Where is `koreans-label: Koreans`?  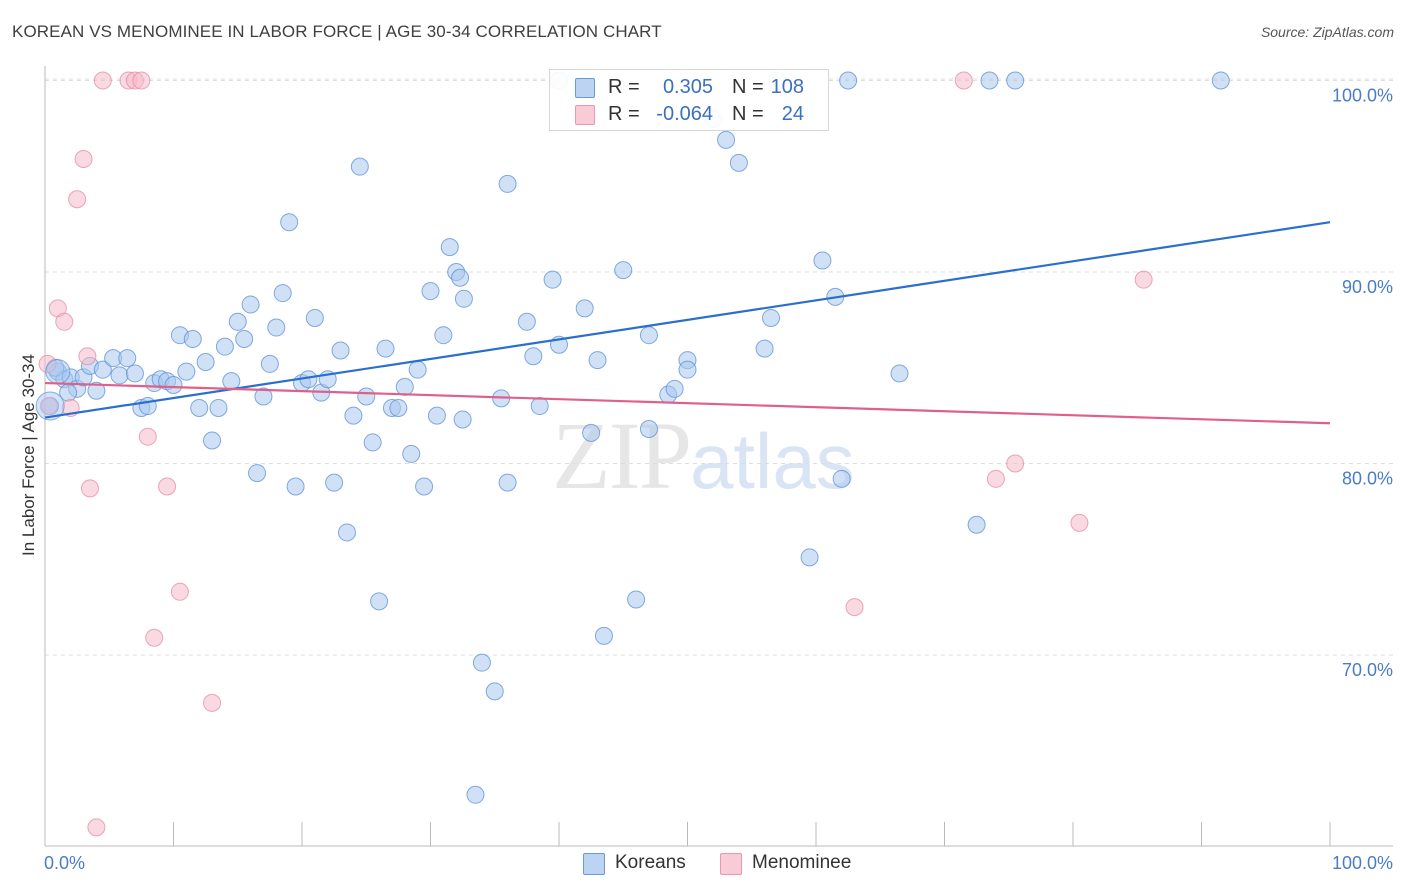
koreans-label: Koreans is located at coordinates (650, 862).